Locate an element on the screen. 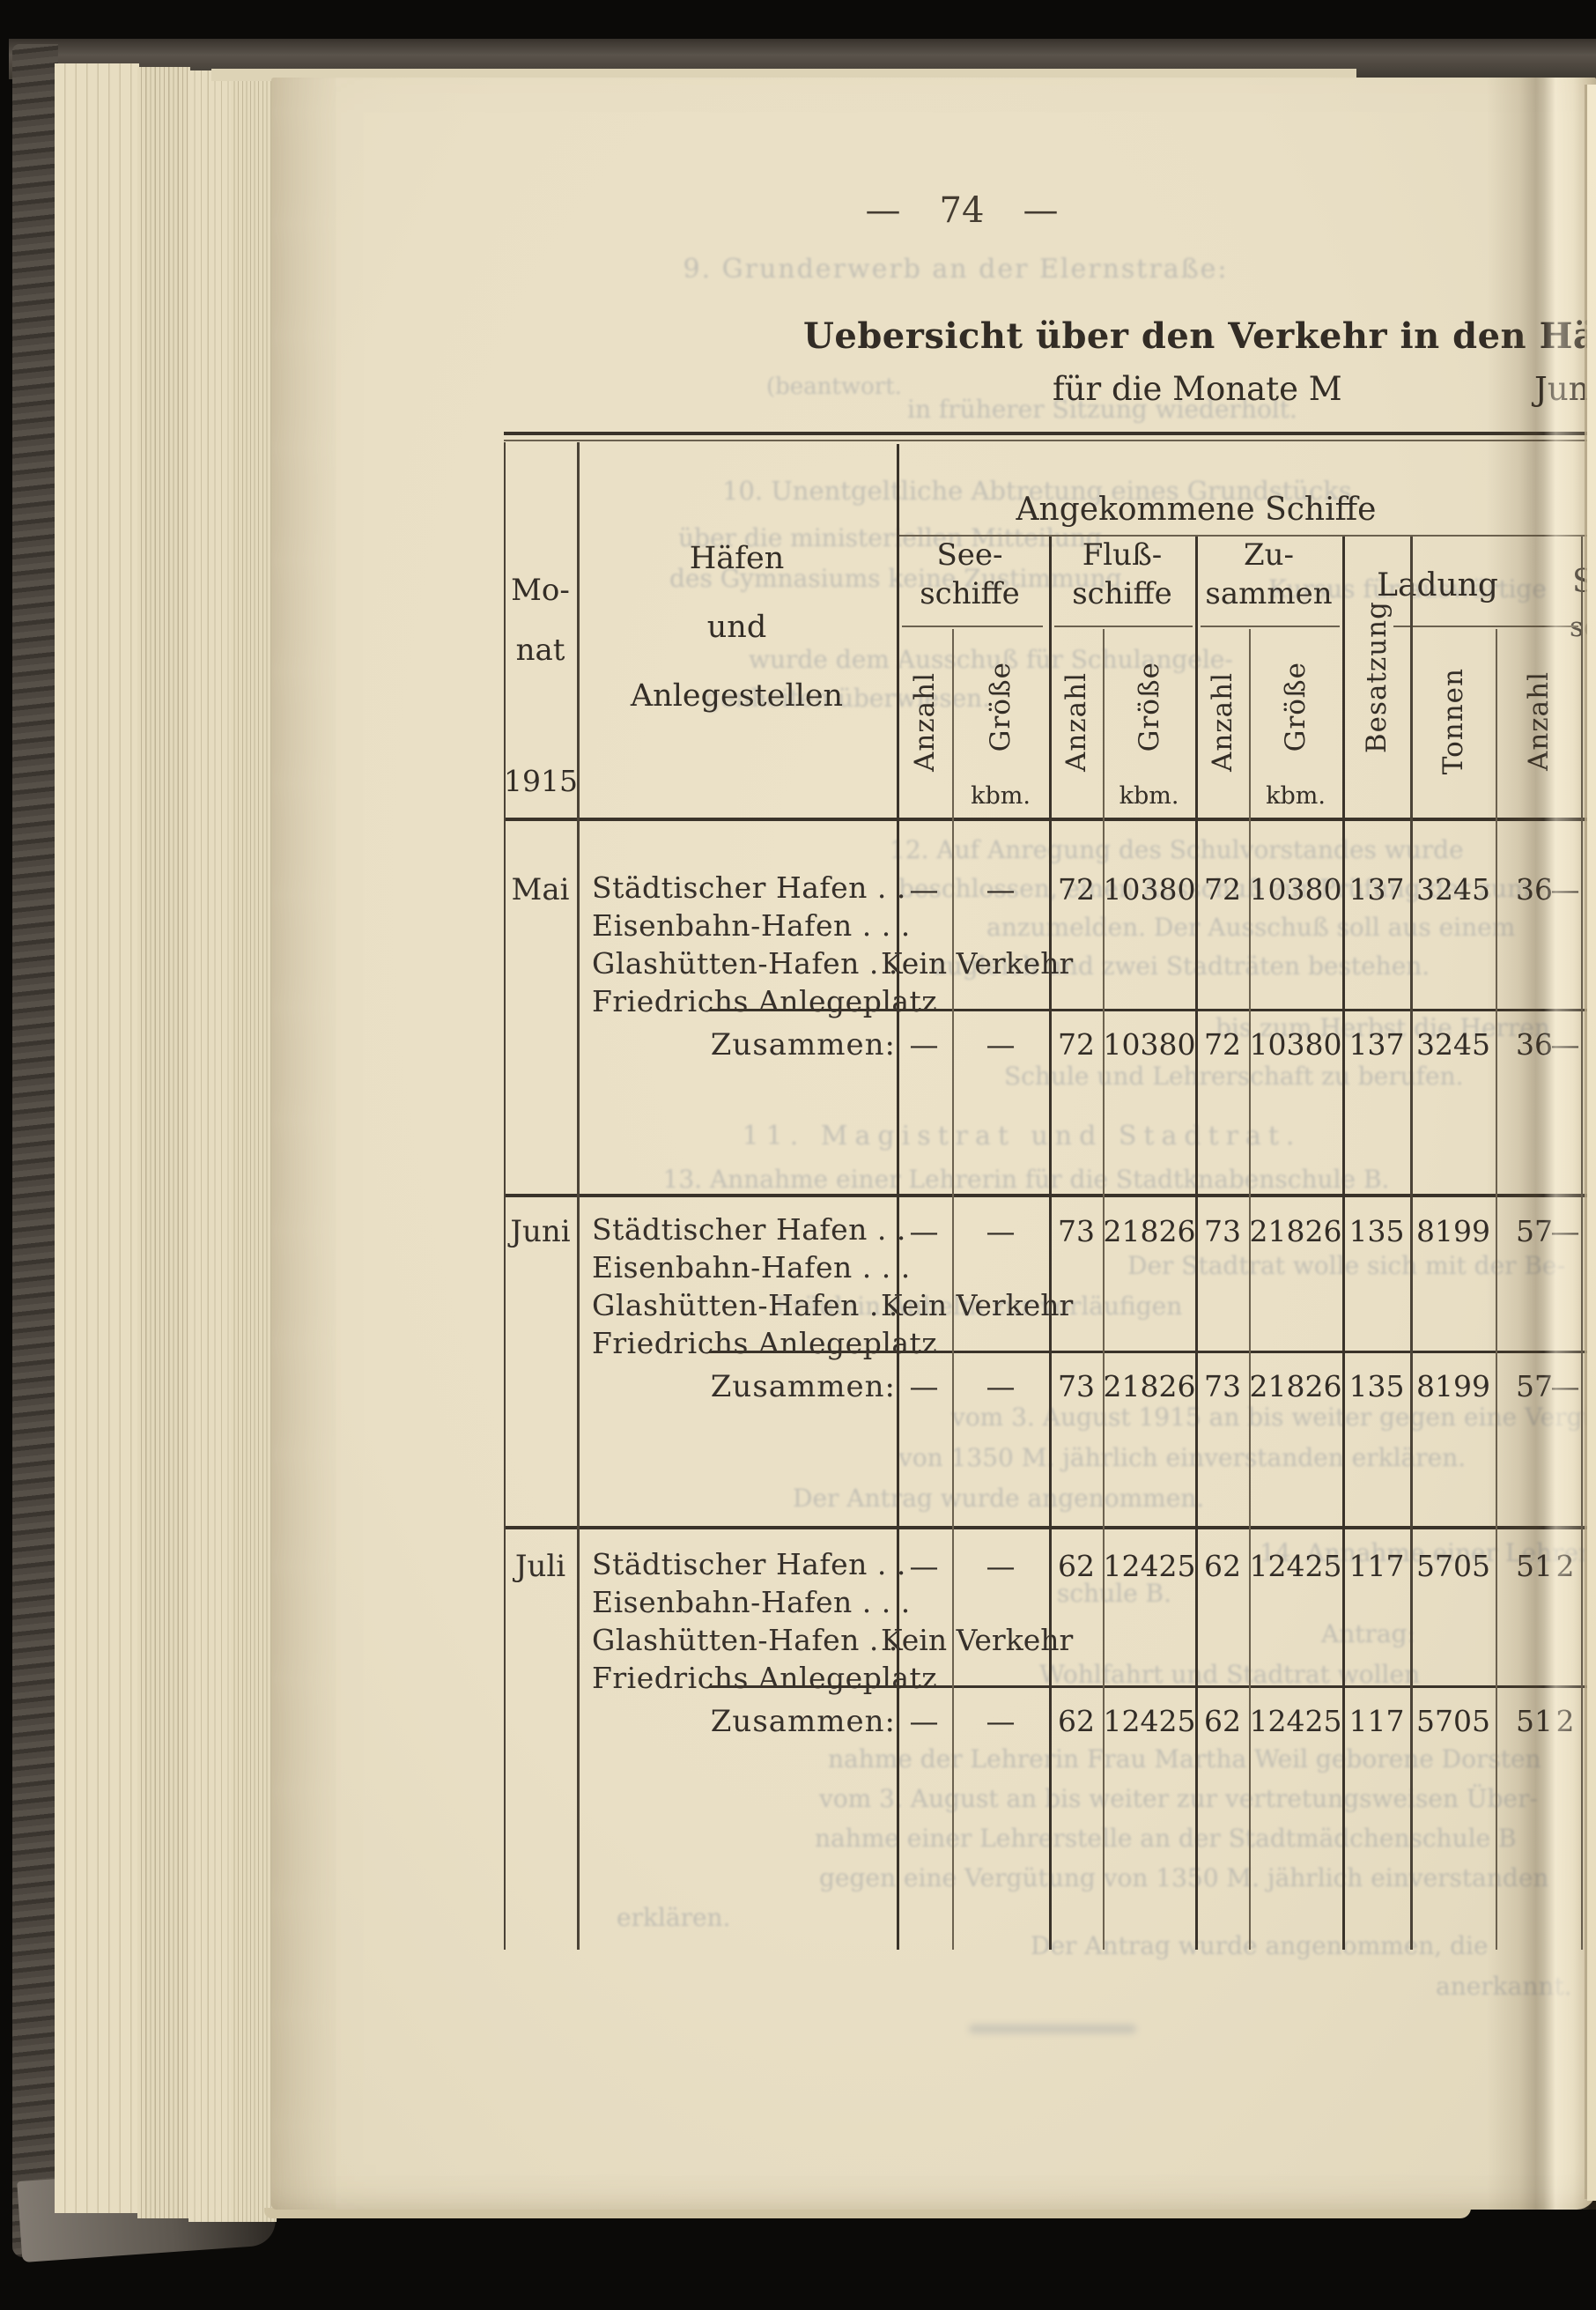 The image size is (1596, 2310). cell-clipped: 57 is located at coordinates (1534, 1231).